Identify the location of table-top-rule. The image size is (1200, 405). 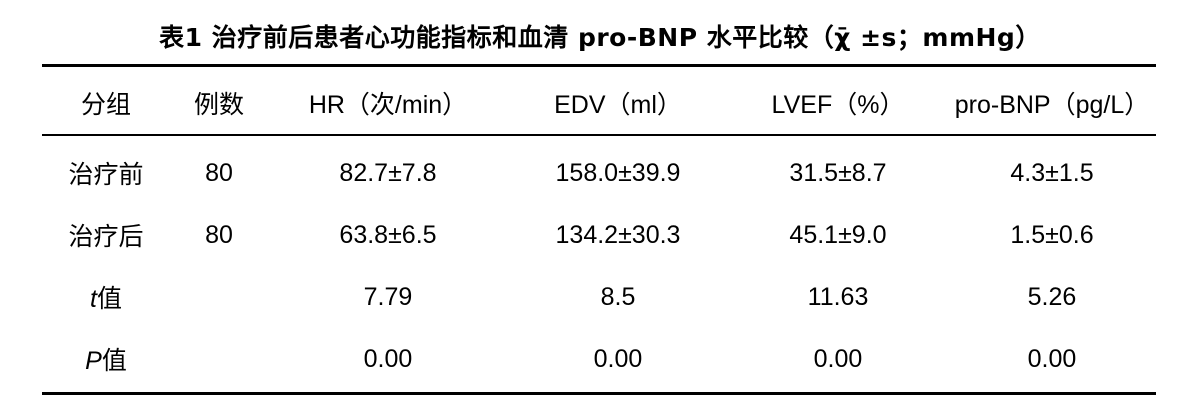
(599, 65).